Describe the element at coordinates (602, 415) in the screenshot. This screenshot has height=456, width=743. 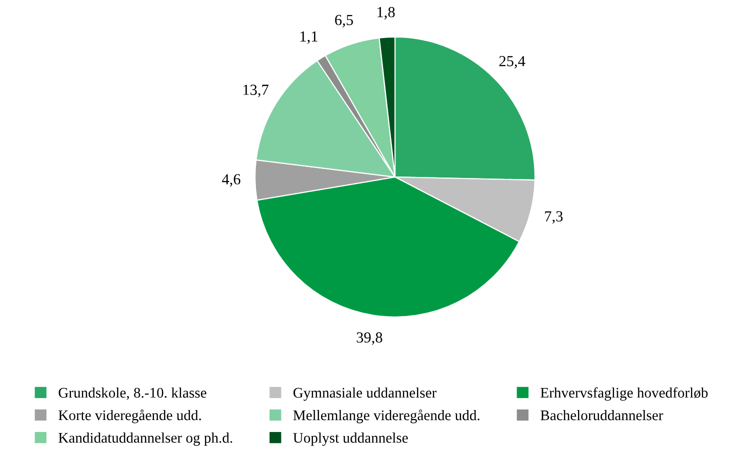
I see `legend-label: Bacheloruddannelser` at that location.